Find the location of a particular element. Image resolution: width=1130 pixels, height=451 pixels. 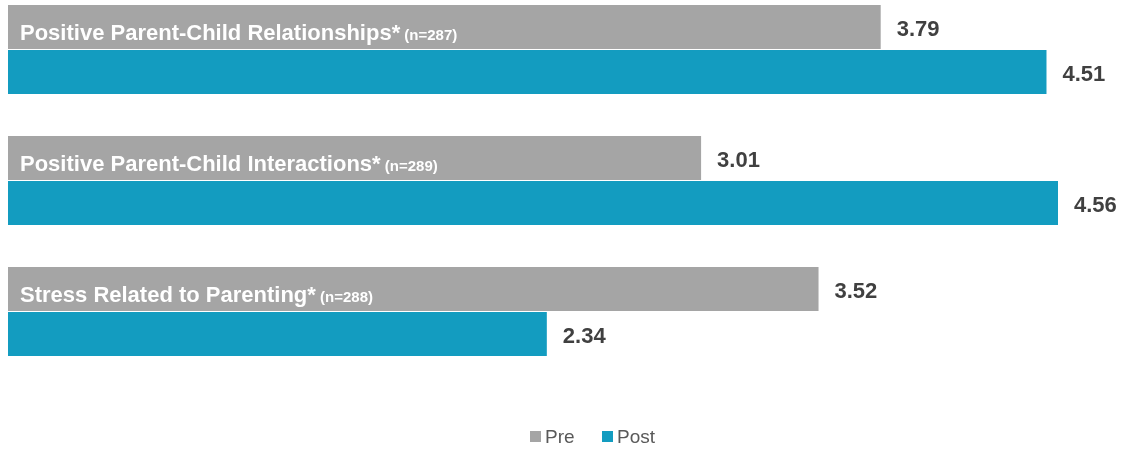

data-label: 2.34 is located at coordinates (584, 335).